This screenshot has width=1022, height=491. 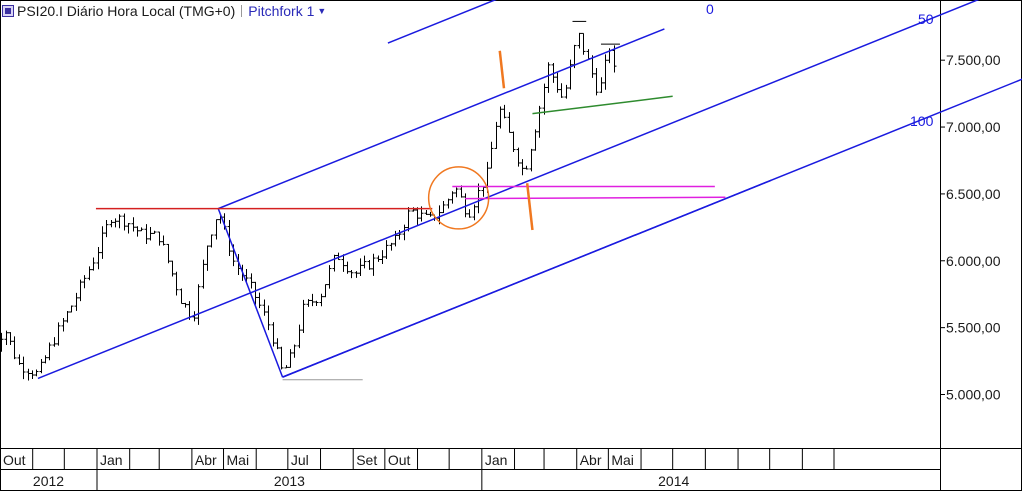 What do you see at coordinates (366, 460) in the screenshot?
I see `x-month-label: Set` at bounding box center [366, 460].